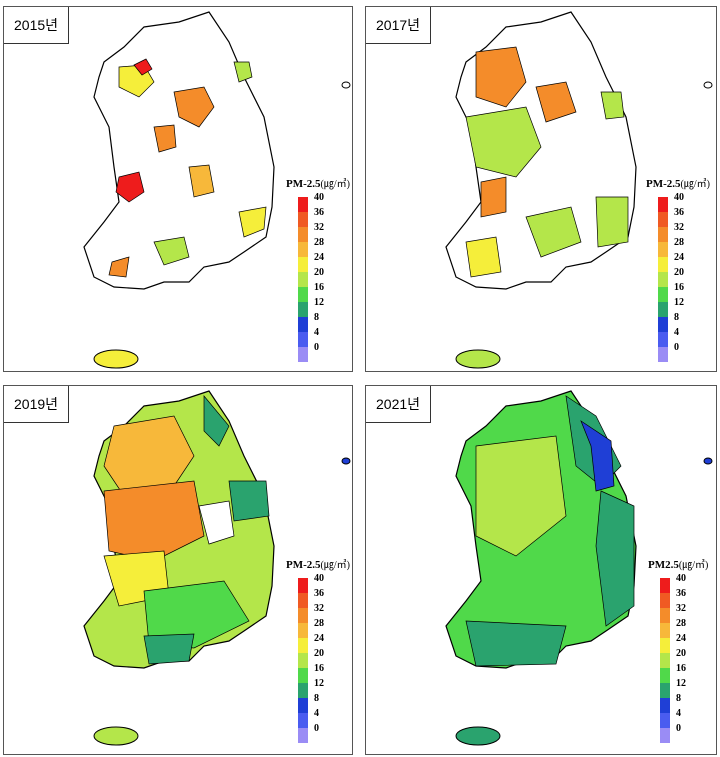 The width and height of the screenshot is (720, 757). I want to click on legend-title: PM2.5(㎍/㎥), so click(678, 565).